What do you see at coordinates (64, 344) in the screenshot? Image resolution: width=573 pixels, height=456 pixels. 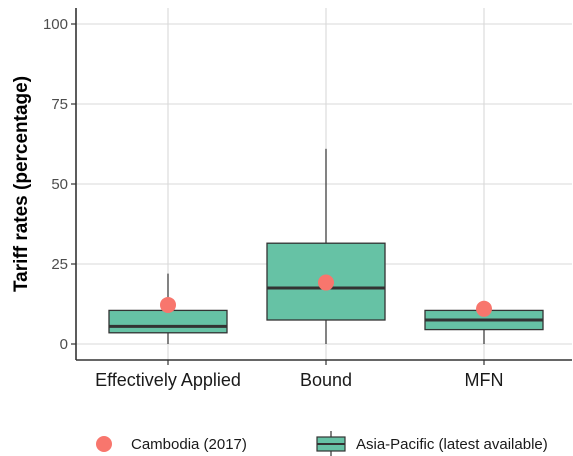 I see `y-tick-label-0: 0` at bounding box center [64, 344].